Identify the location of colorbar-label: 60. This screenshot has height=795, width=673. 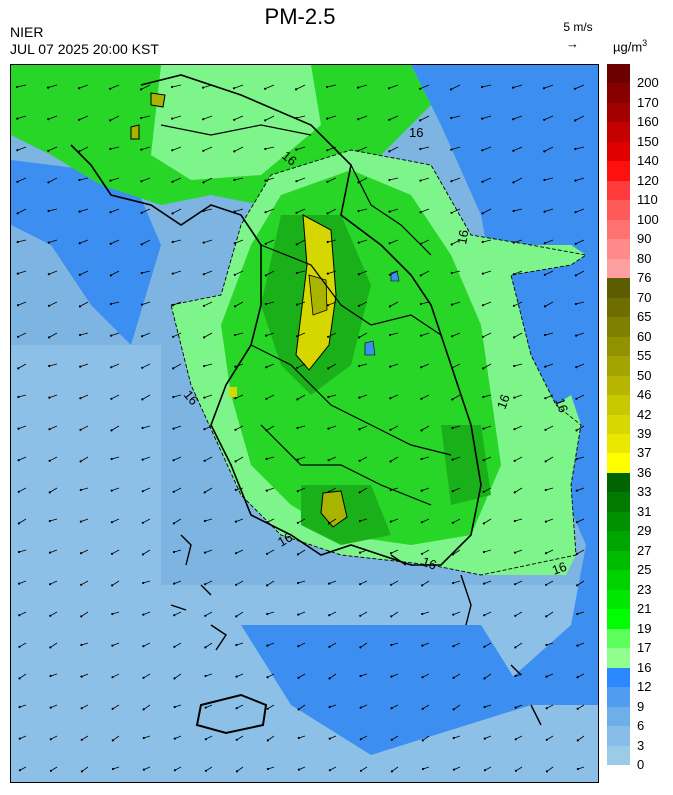
(644, 337).